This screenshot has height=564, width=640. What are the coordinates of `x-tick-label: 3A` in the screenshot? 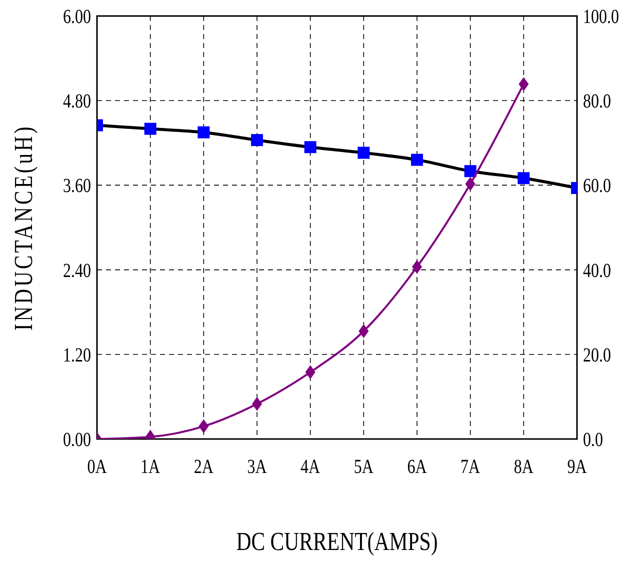 It's located at (257, 466).